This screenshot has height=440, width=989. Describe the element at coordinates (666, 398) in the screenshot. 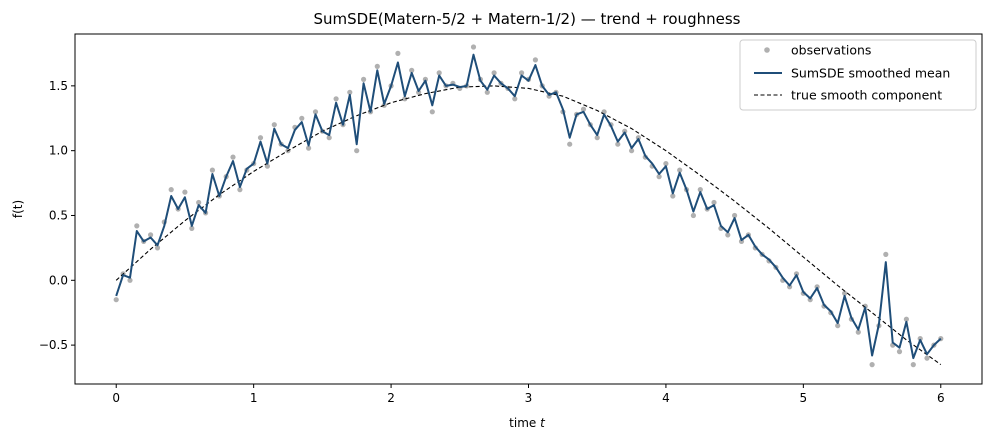

I see `x-tick-label: 4` at that location.